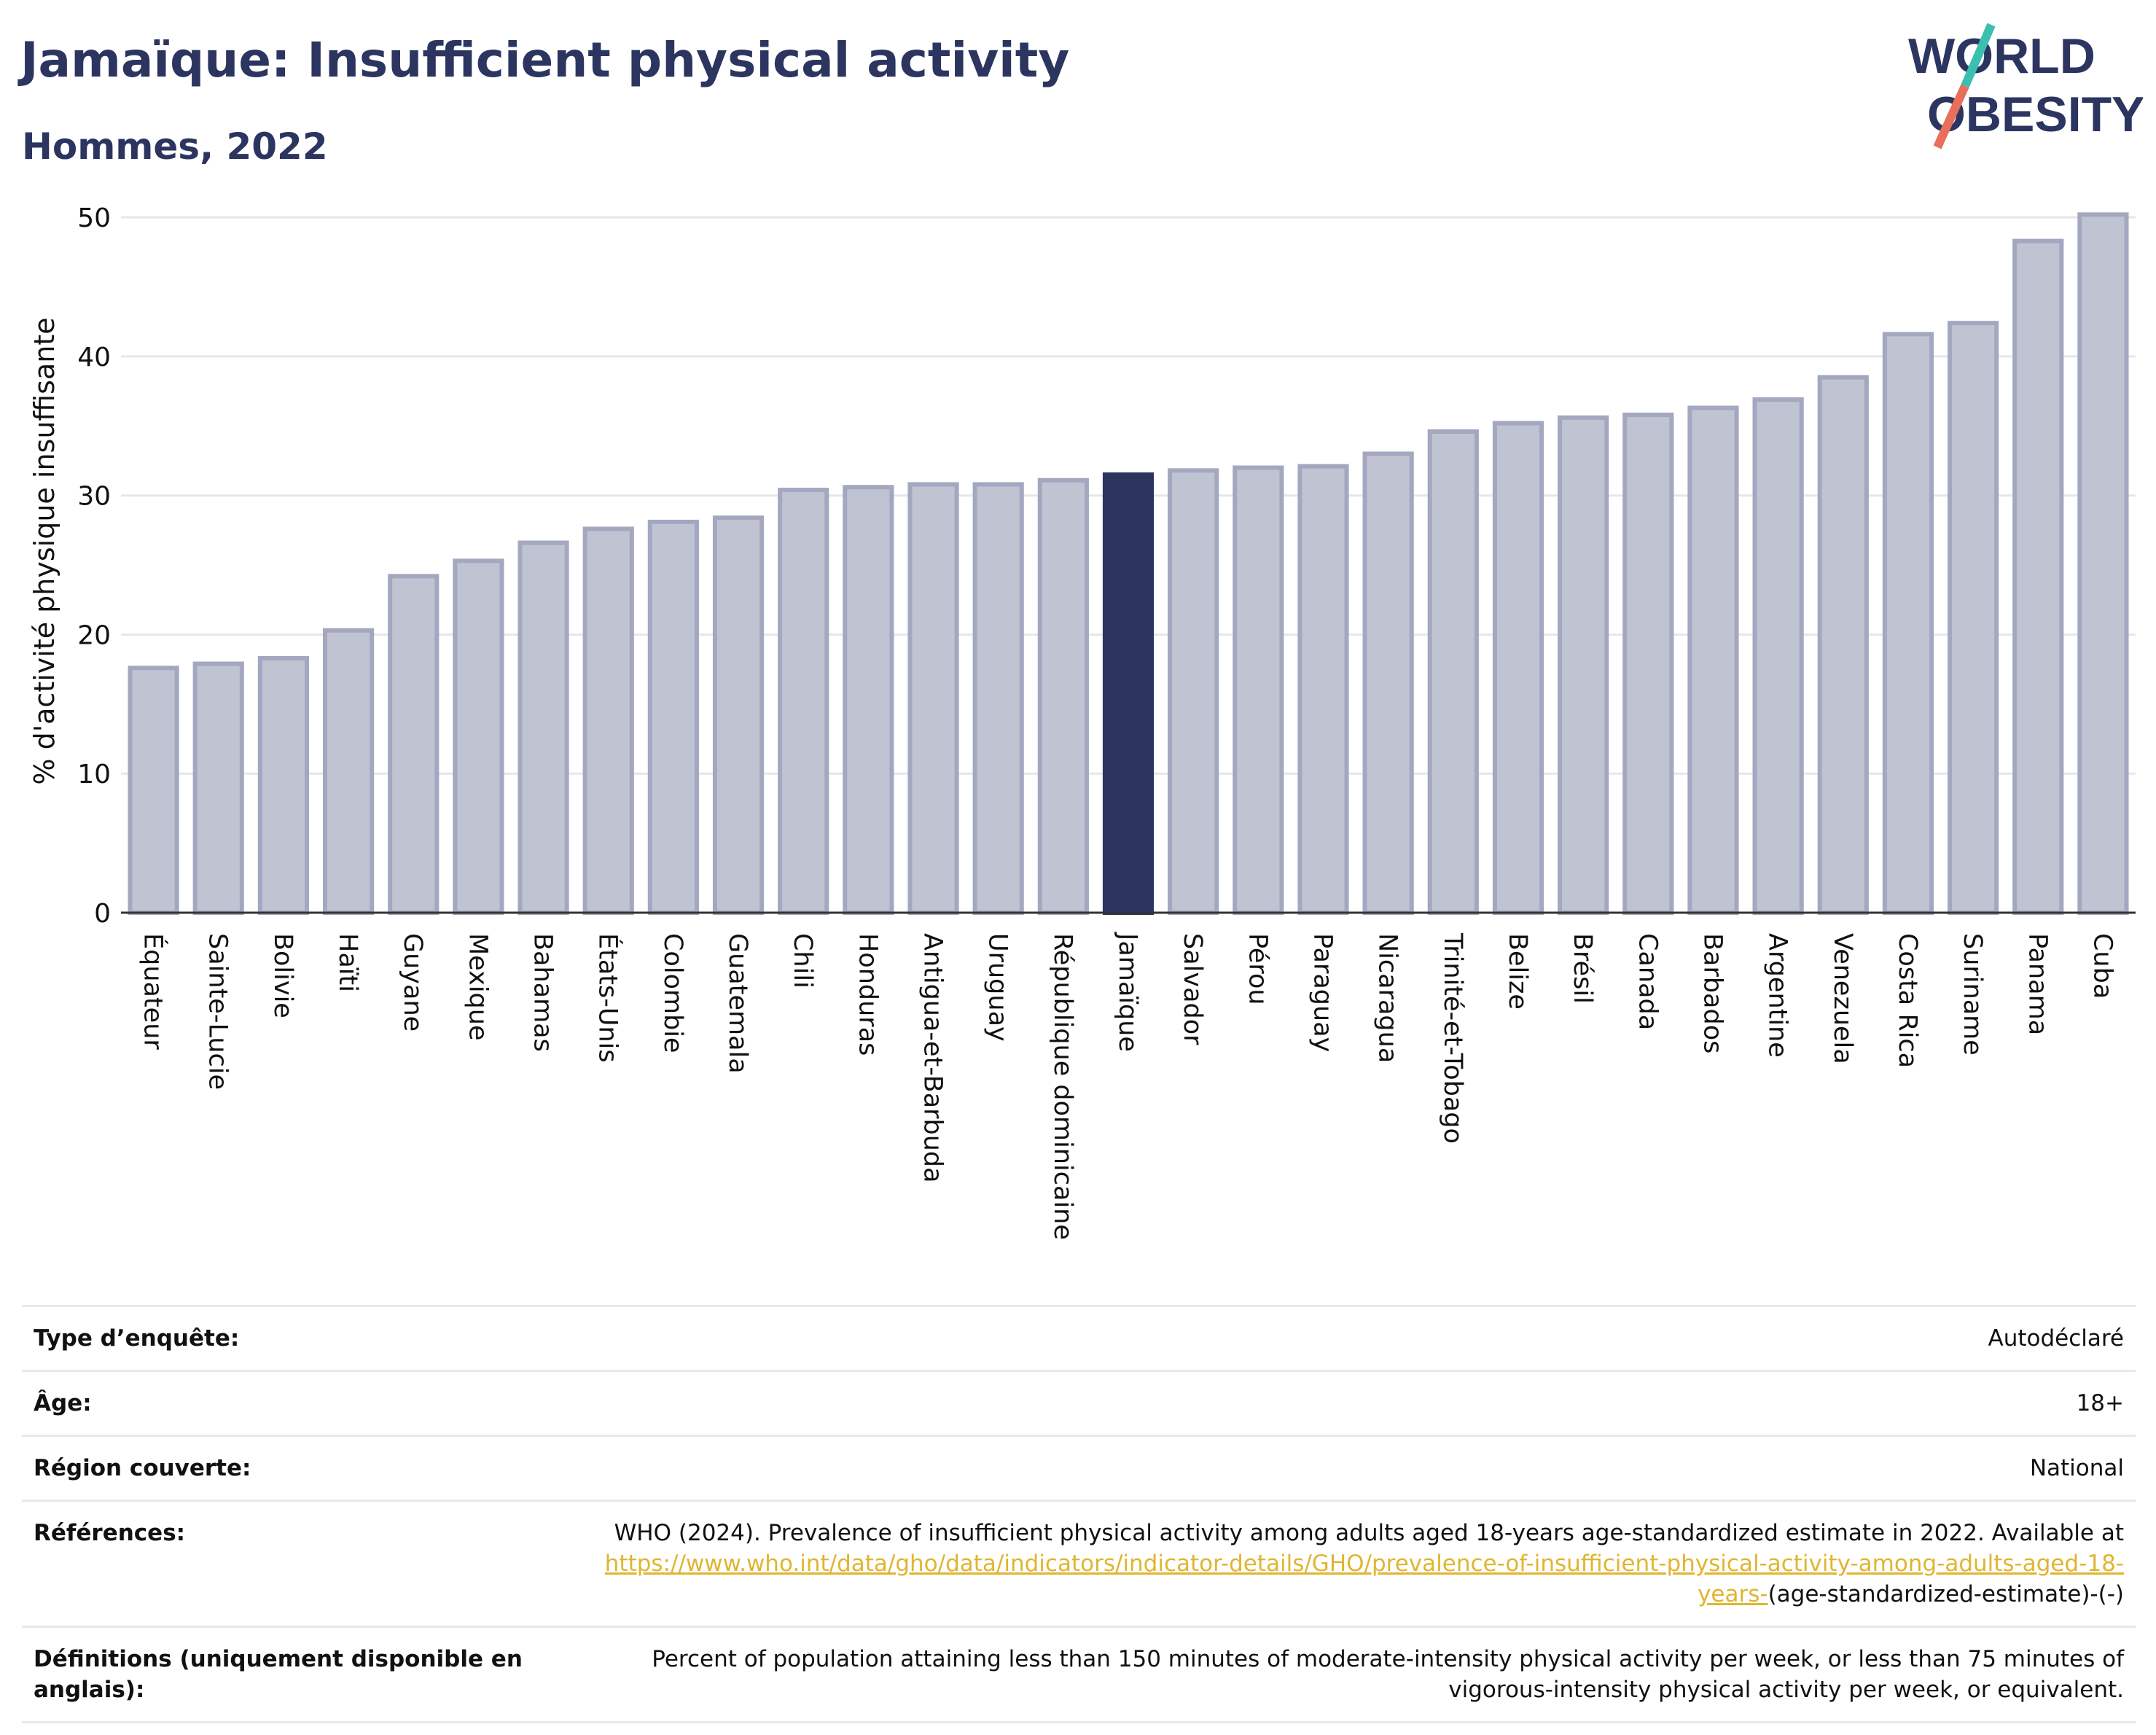 The height and width of the screenshot is (1735, 2156). What do you see at coordinates (1323, 689) in the screenshot?
I see `bar-paraguay` at bounding box center [1323, 689].